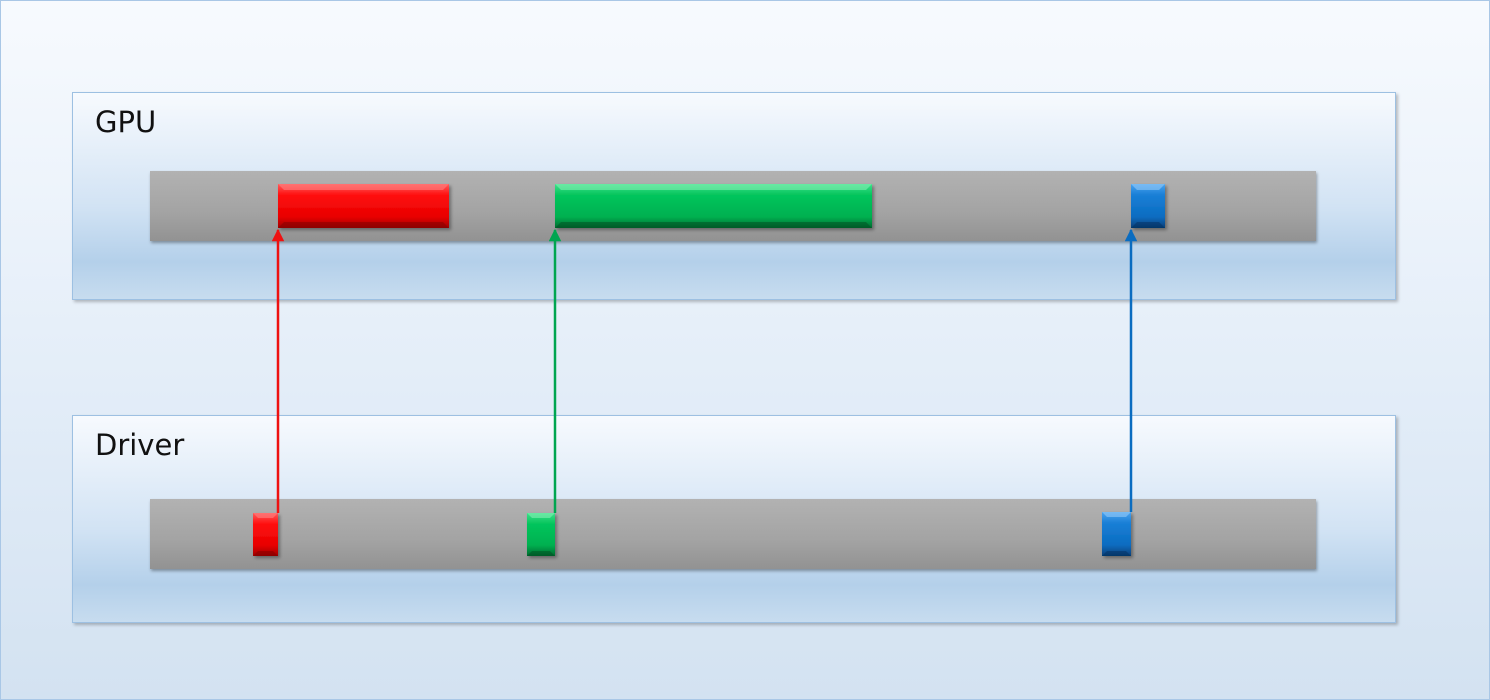 This screenshot has width=1490, height=700. What do you see at coordinates (126, 122) in the screenshot?
I see `gpu-lane-title: GPU` at bounding box center [126, 122].